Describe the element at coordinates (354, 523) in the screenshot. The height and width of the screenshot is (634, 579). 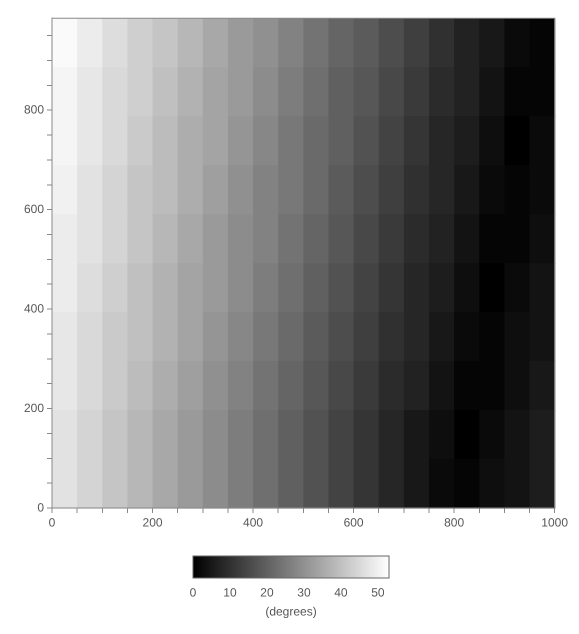
I see `x-tick-label: 600` at that location.